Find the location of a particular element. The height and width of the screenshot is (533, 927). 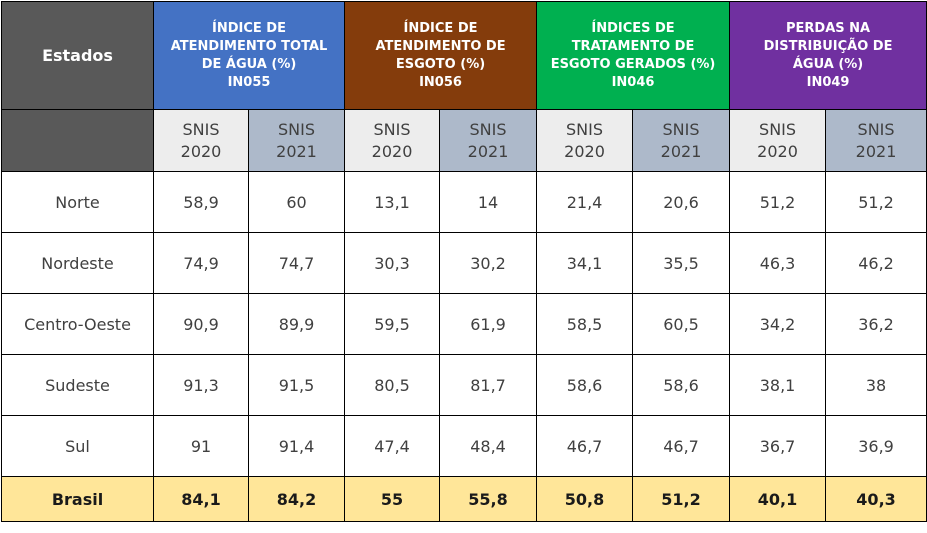

state-name: Sudeste is located at coordinates (77, 385).